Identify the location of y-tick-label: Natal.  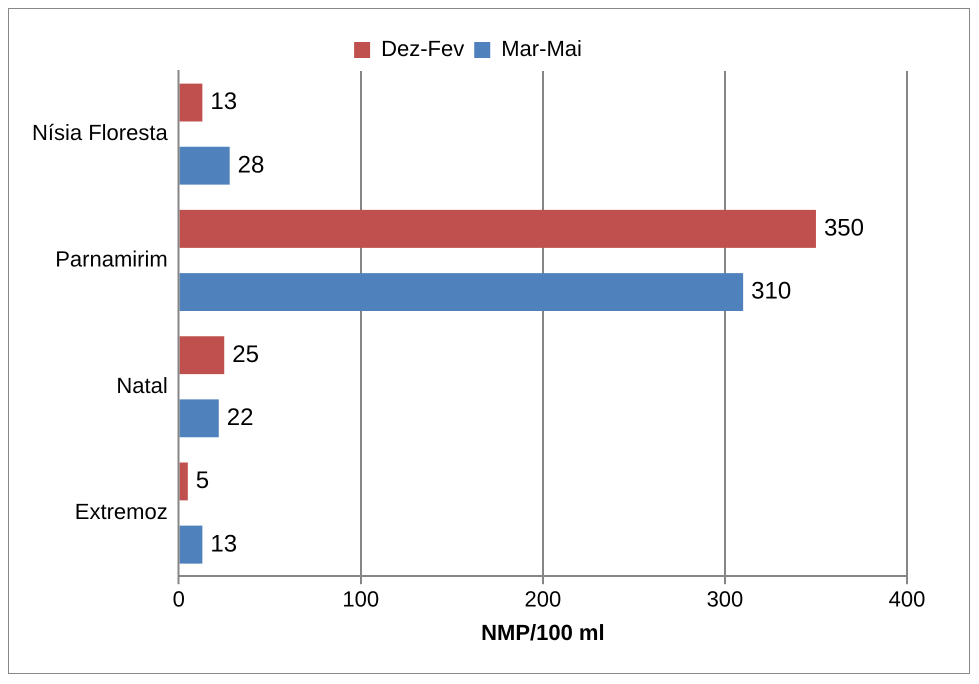
(142, 385).